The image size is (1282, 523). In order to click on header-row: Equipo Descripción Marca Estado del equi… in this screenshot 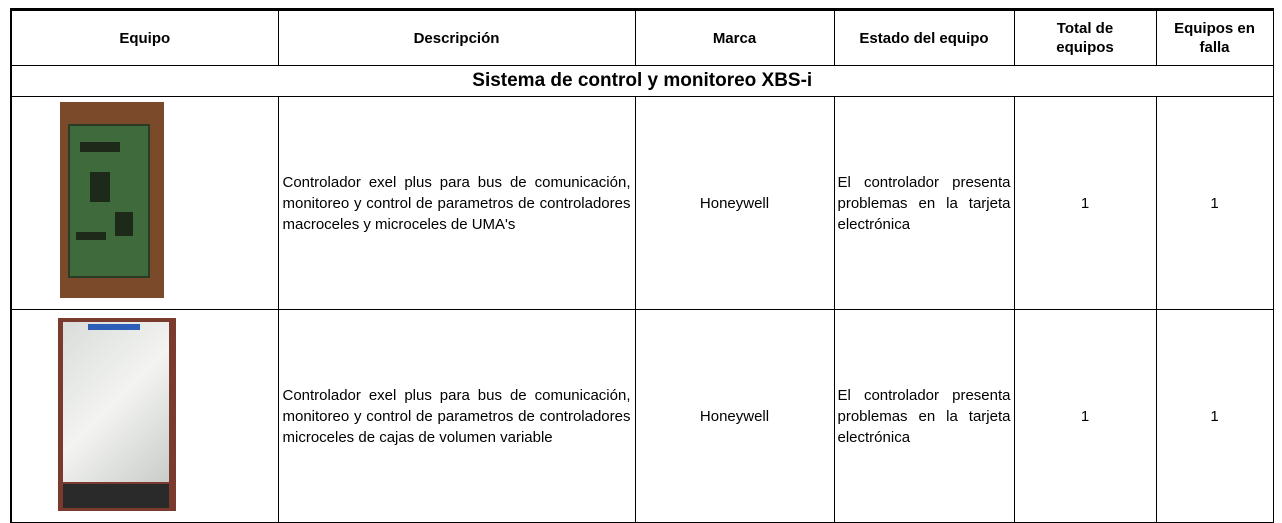, I will do `click(642, 37)`.